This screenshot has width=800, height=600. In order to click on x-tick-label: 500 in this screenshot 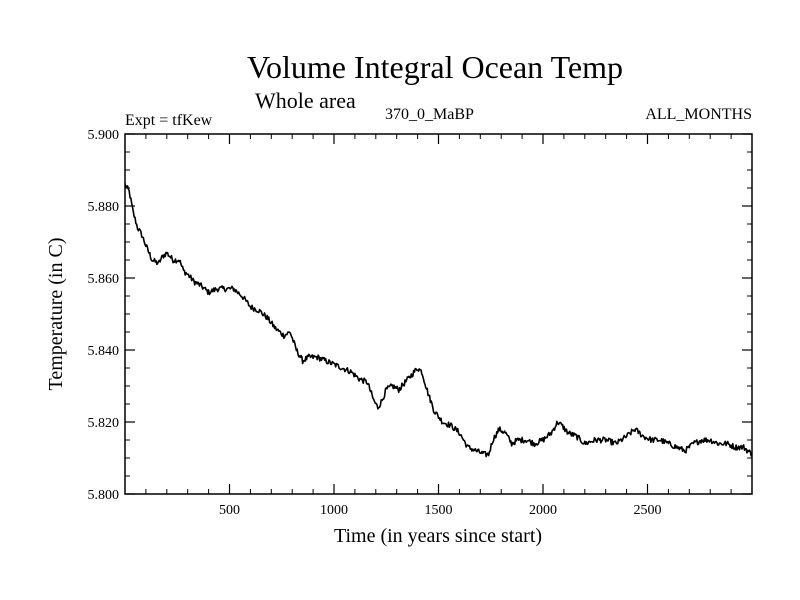, I will do `click(229, 510)`.